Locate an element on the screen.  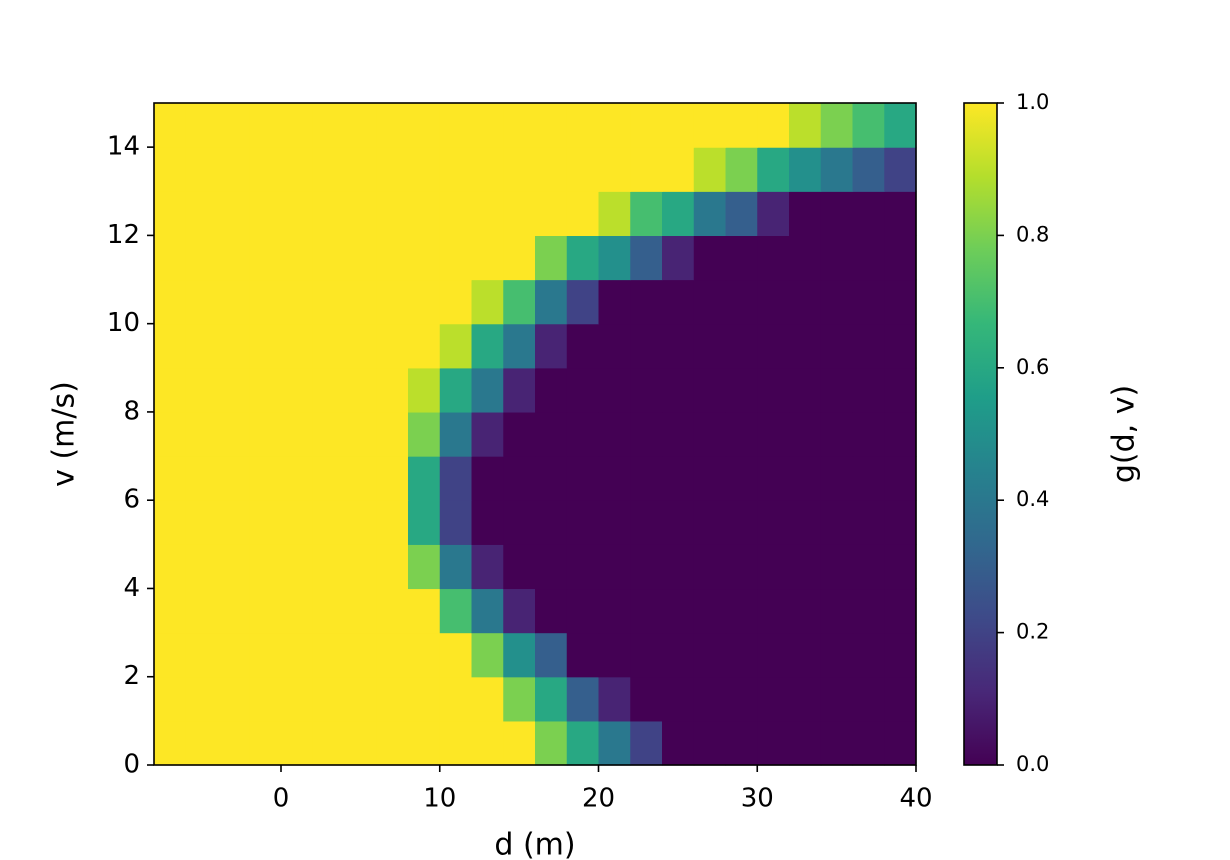
y-tick-label: 2 is located at coordinates (131, 676).